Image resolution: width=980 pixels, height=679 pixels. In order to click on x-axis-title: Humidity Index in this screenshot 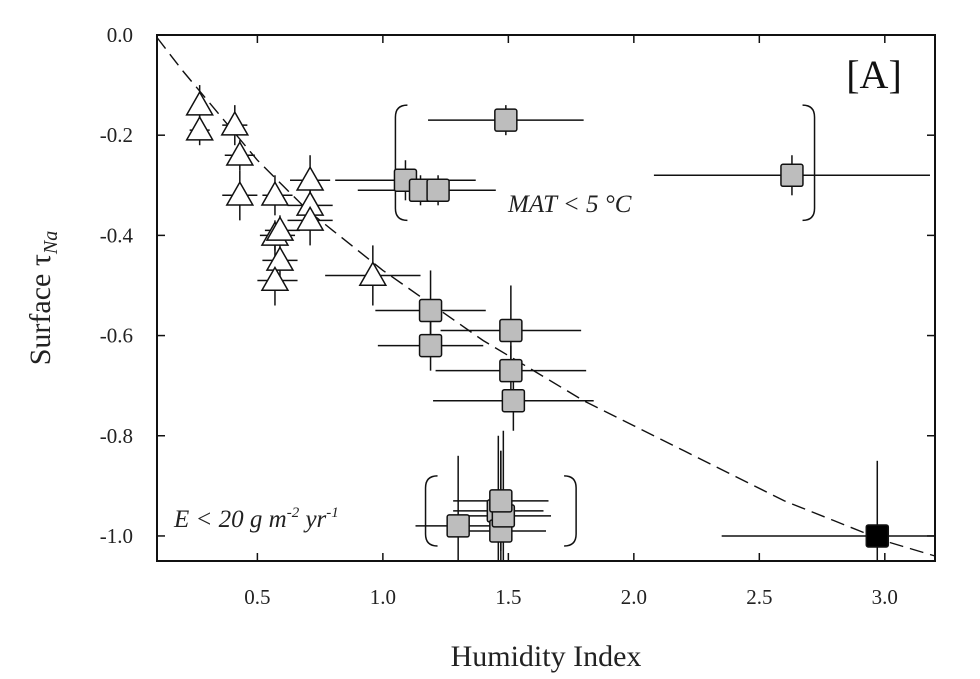, I will do `click(546, 656)`.